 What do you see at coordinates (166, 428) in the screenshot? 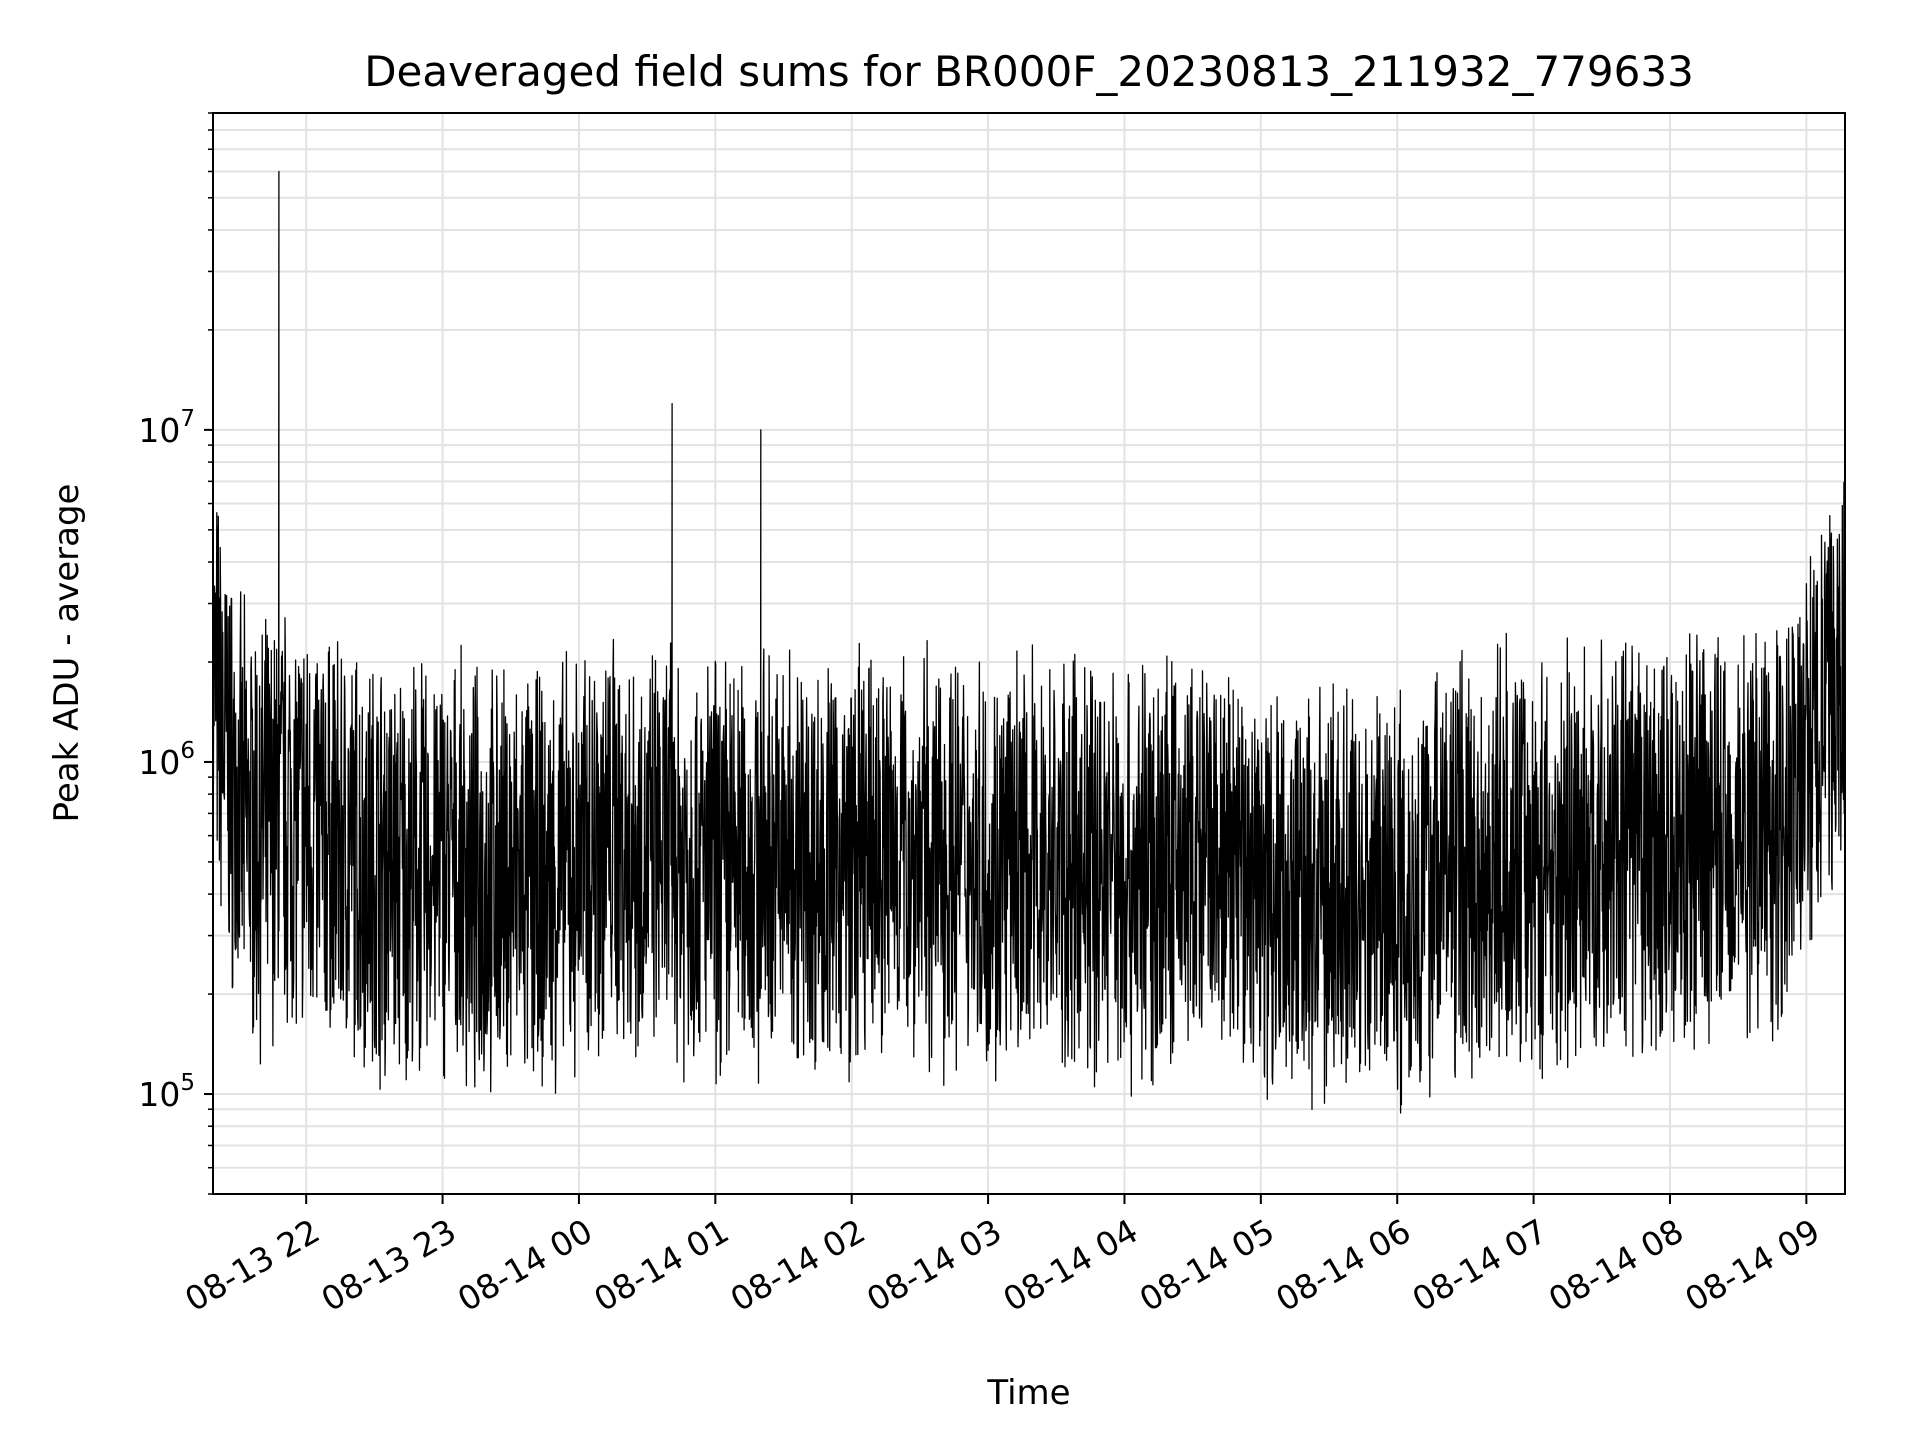
I see `y-tick-label: 10⁷` at bounding box center [166, 428].